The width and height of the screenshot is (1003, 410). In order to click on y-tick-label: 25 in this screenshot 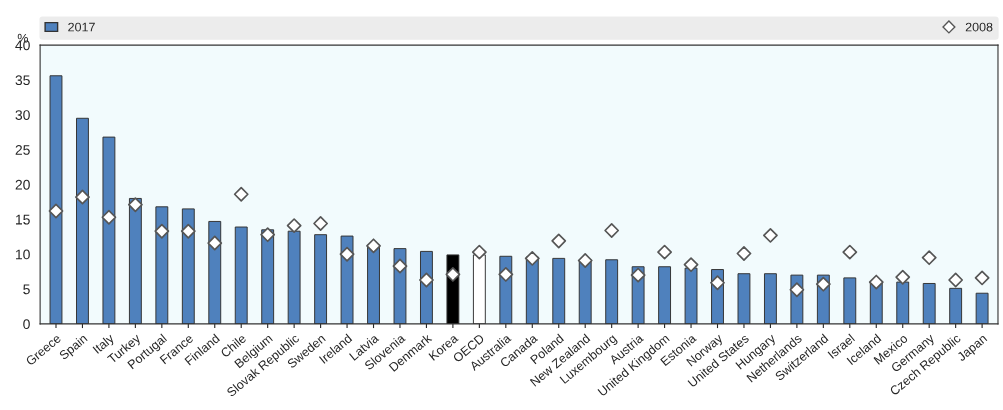, I will do `click(22, 149)`.